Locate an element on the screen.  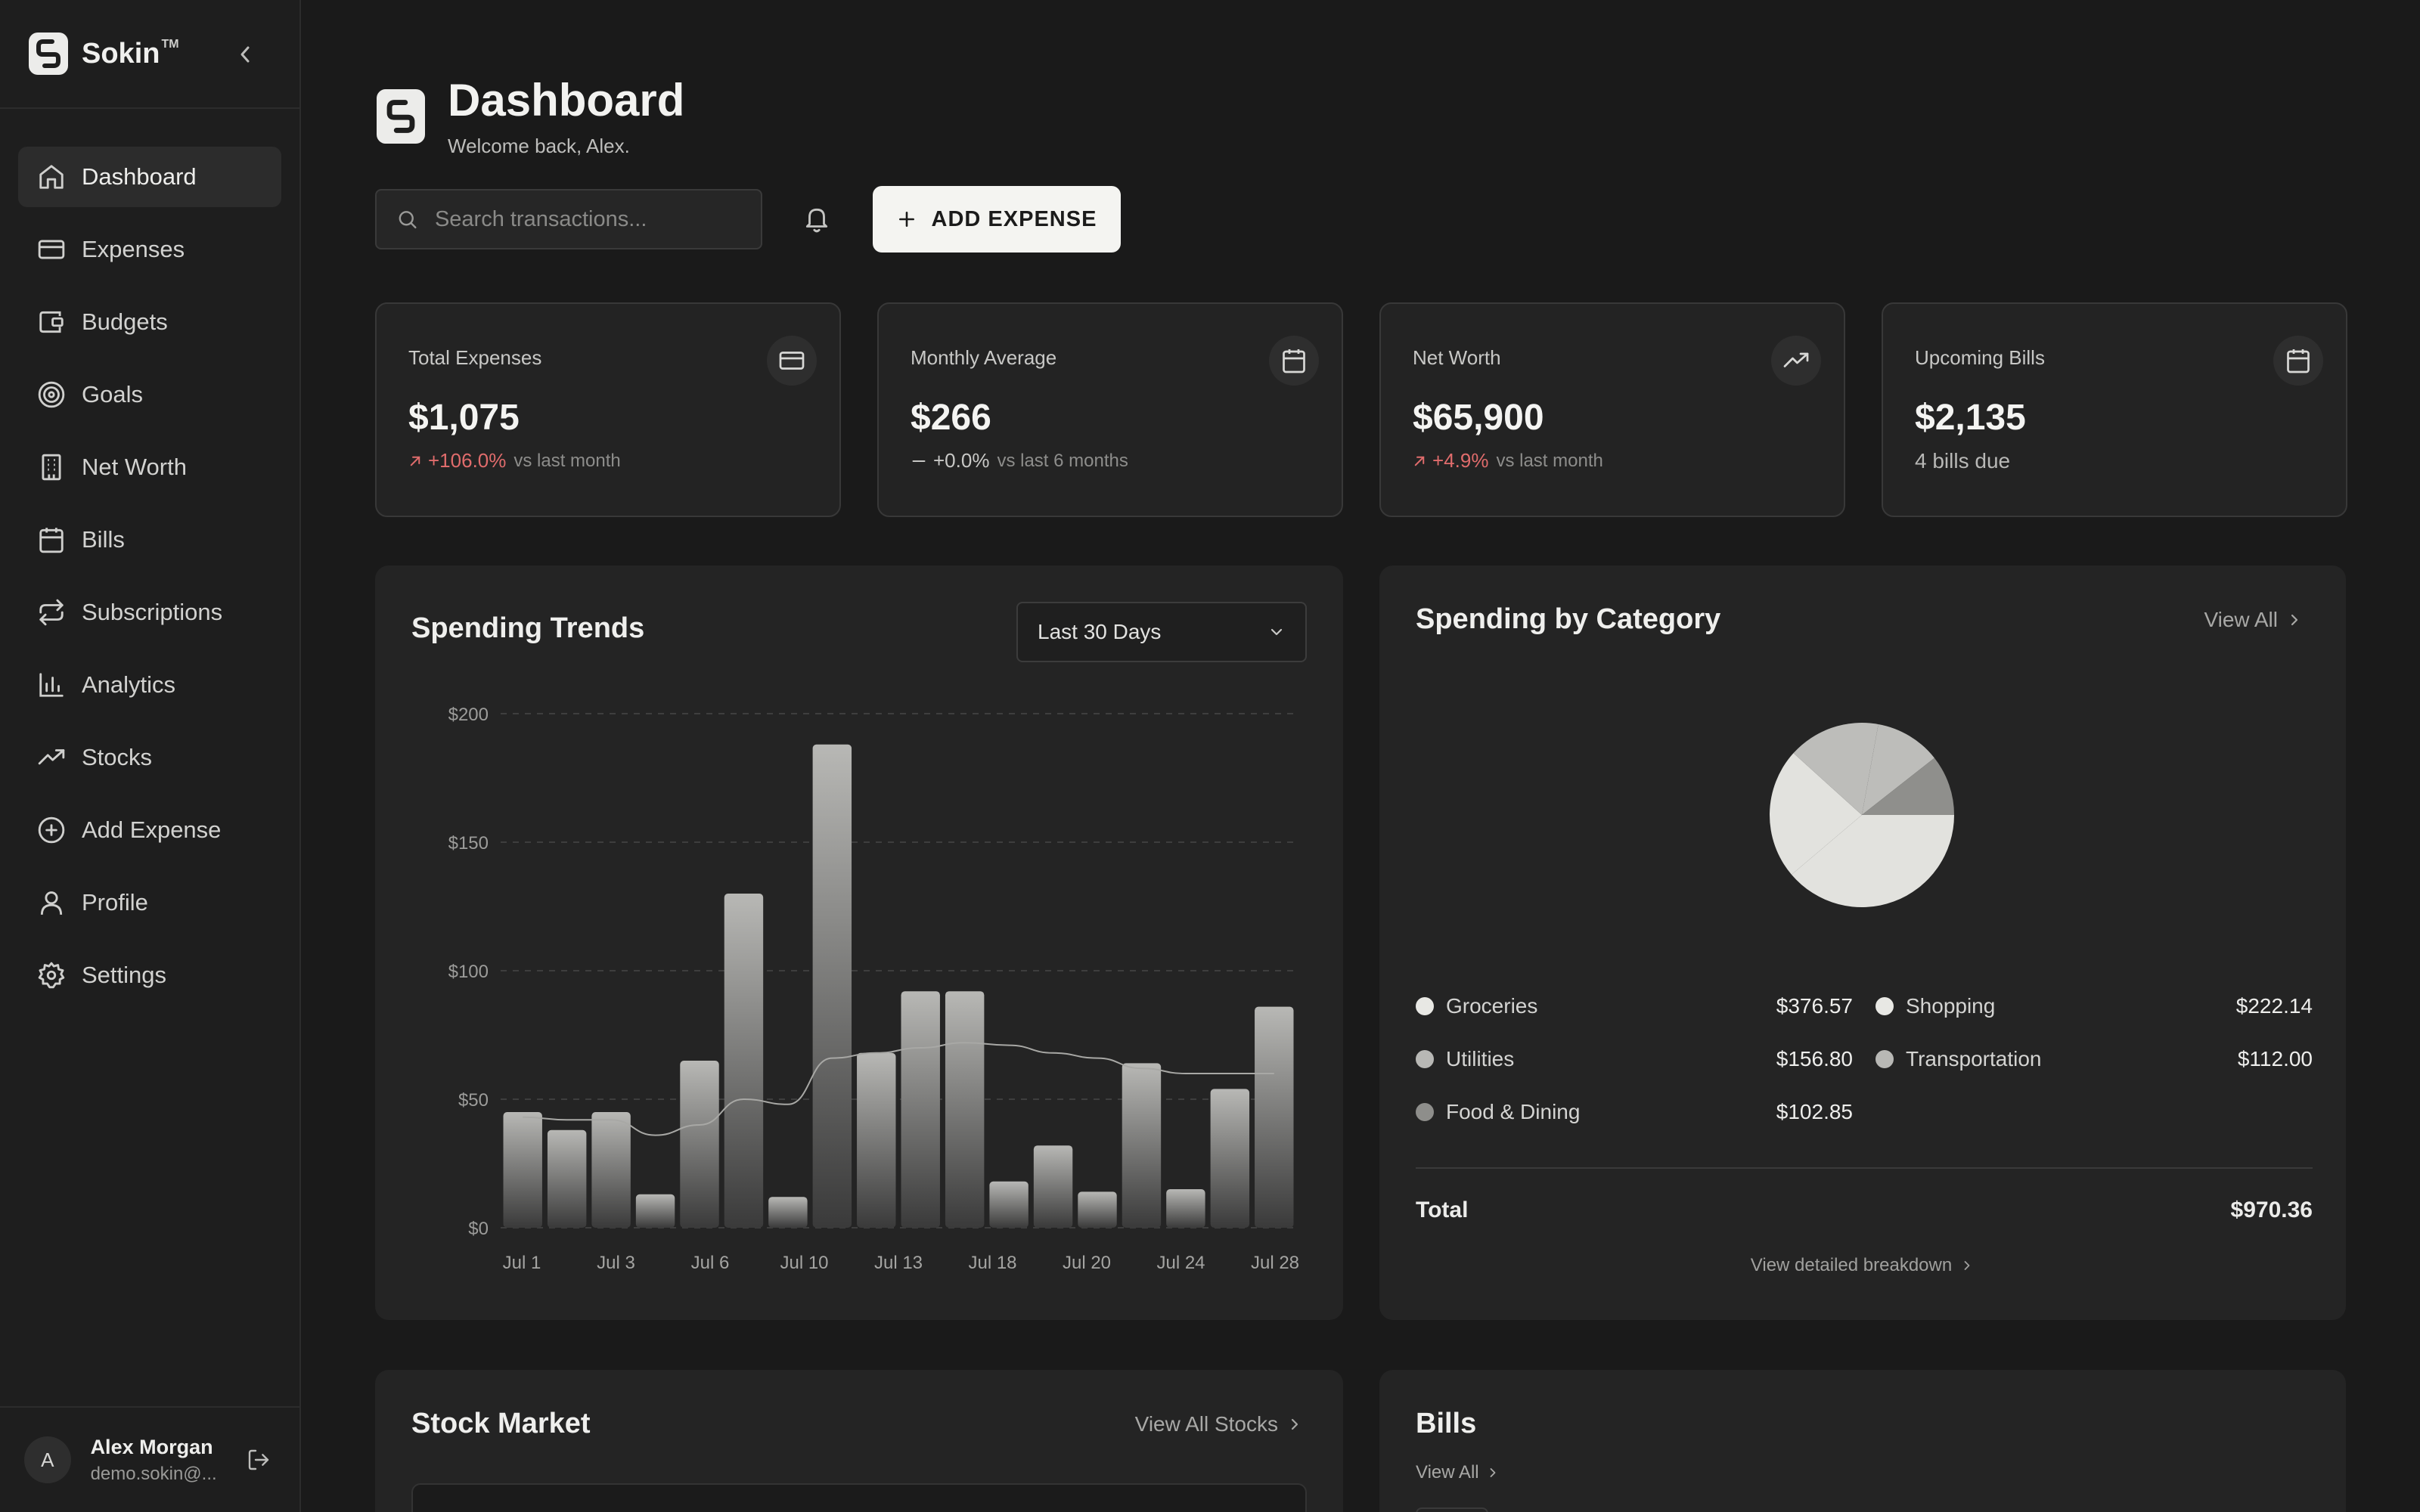
sidebar-item-budgets: Budgets is located at coordinates (149, 322).